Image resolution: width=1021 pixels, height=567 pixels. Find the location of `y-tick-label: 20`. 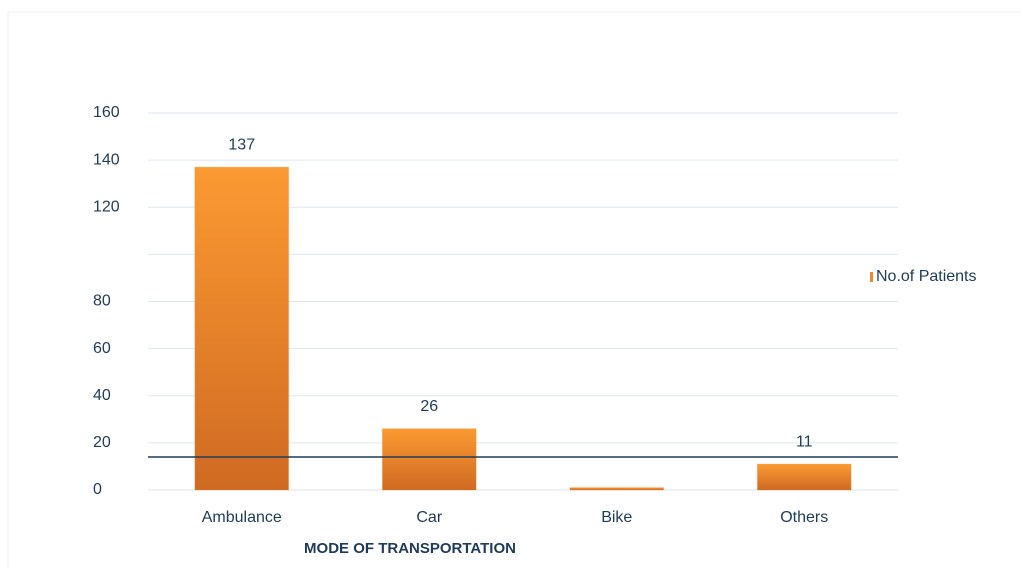

y-tick-label: 20 is located at coordinates (102, 442).